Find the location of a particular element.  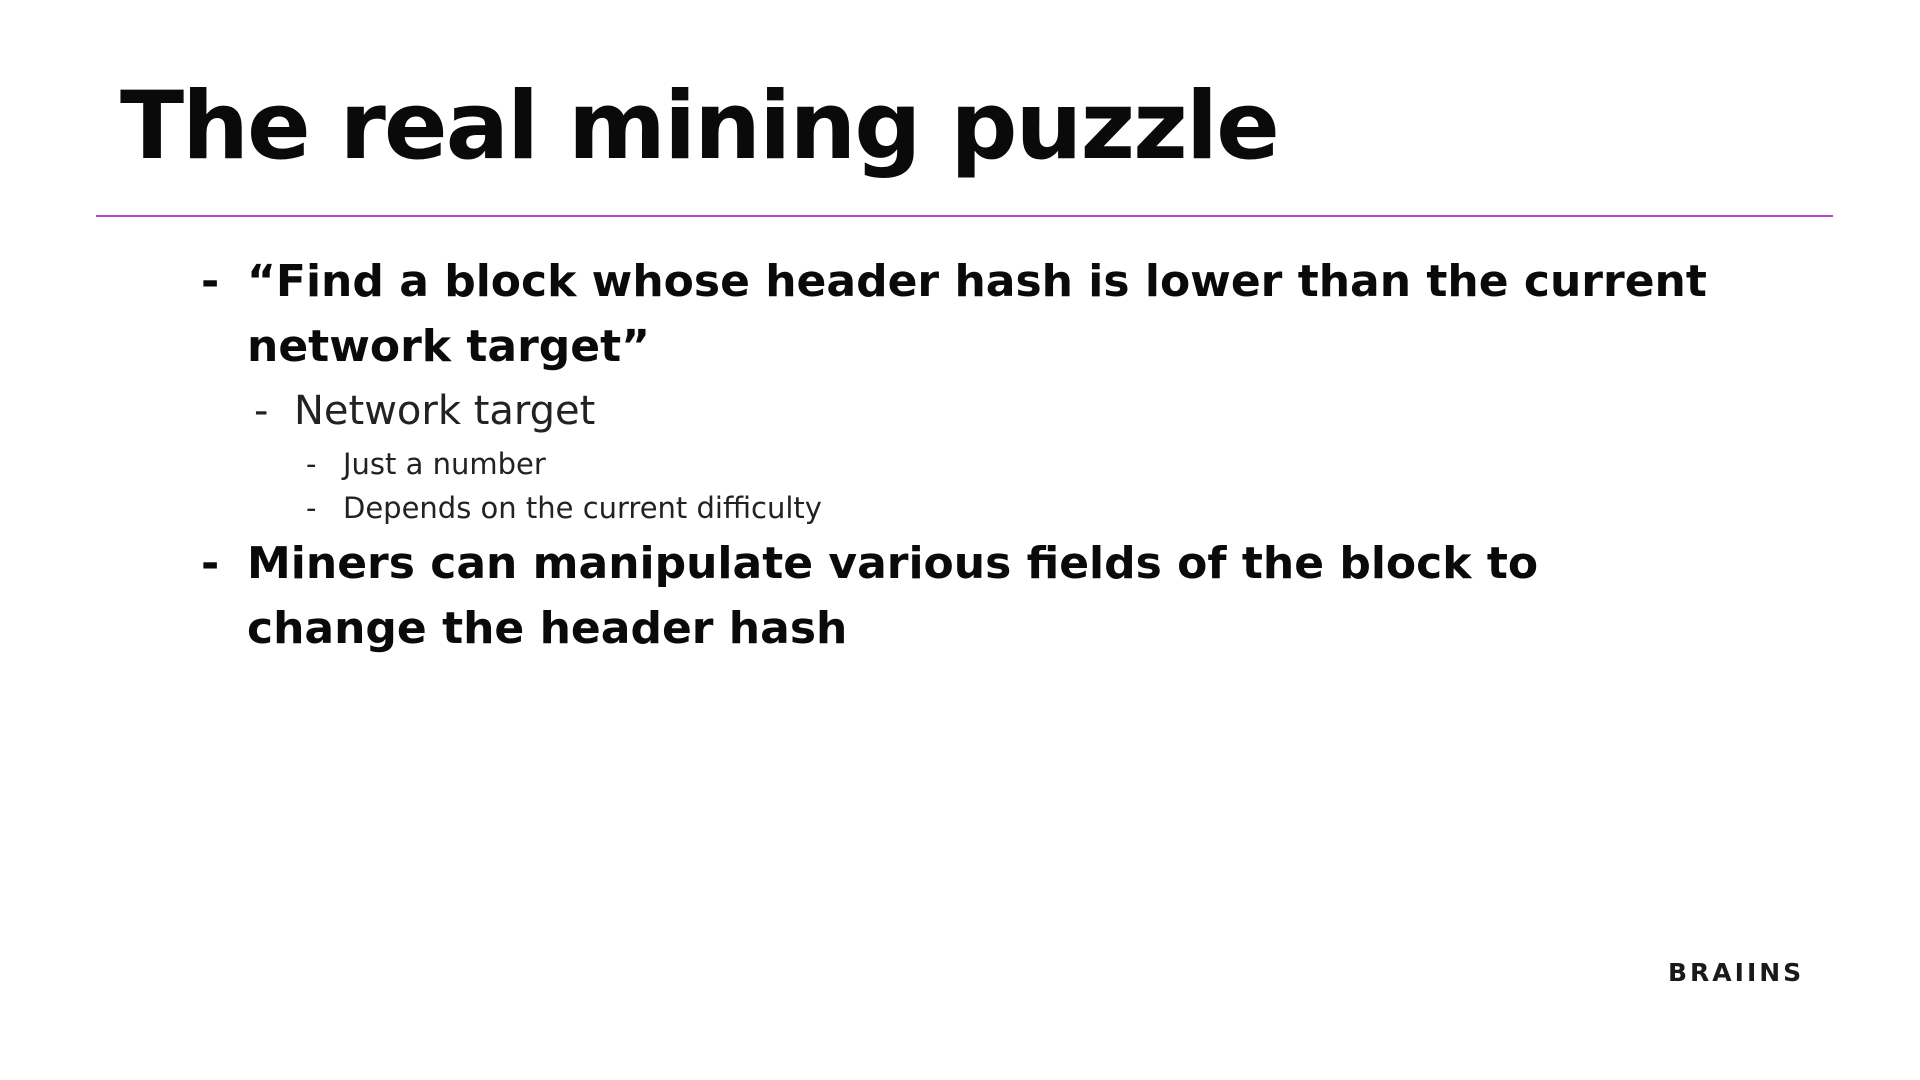

bullet-level3-2: - Depends on the current difficulty is located at coordinates (564, 508).